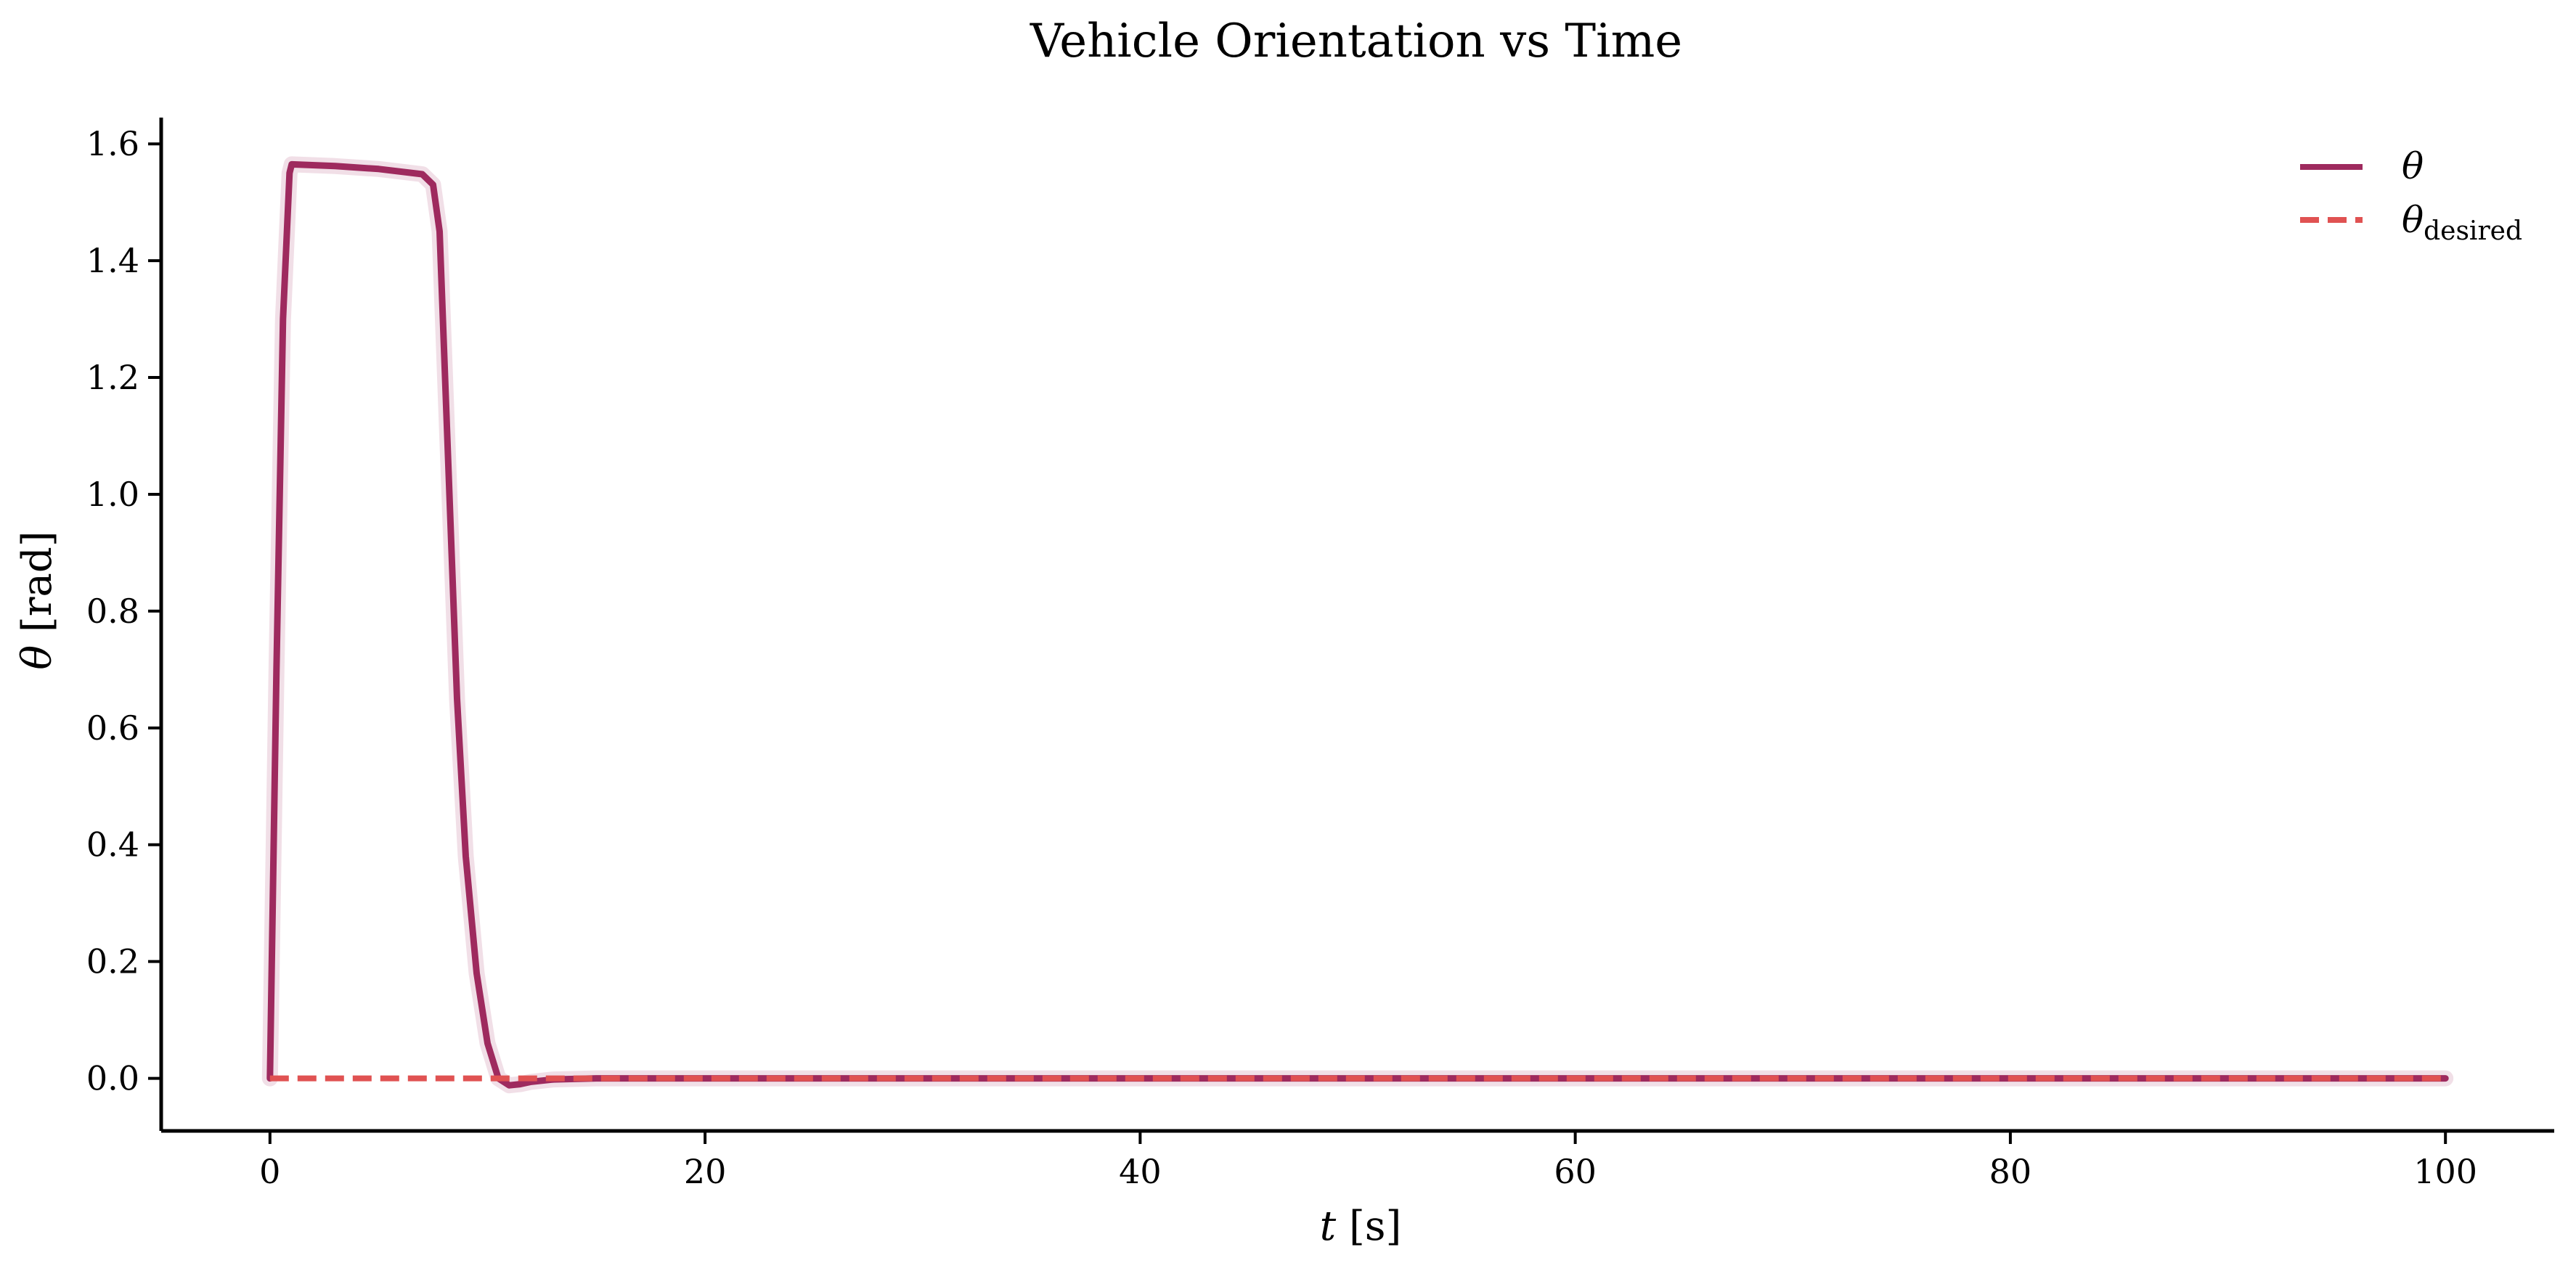 Image resolution: width=2576 pixels, height=1271 pixels. What do you see at coordinates (112, 143) in the screenshot?
I see `y-tick-label: 1.6` at bounding box center [112, 143].